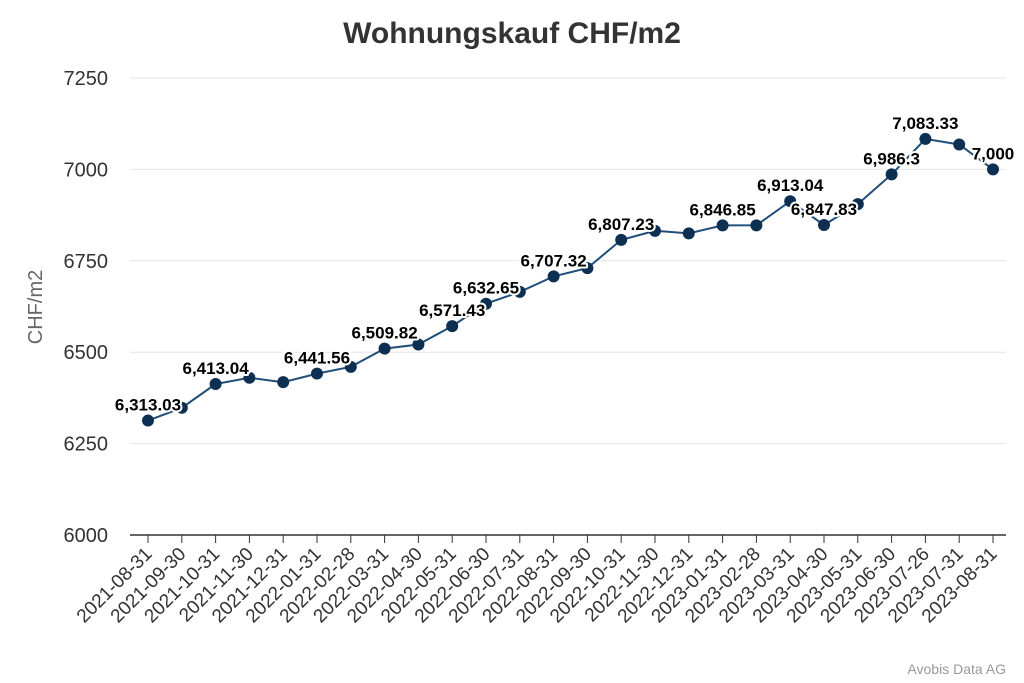 The image size is (1024, 683). What do you see at coordinates (385, 333) in the screenshot?
I see `data-label: 6,509.82` at bounding box center [385, 333].